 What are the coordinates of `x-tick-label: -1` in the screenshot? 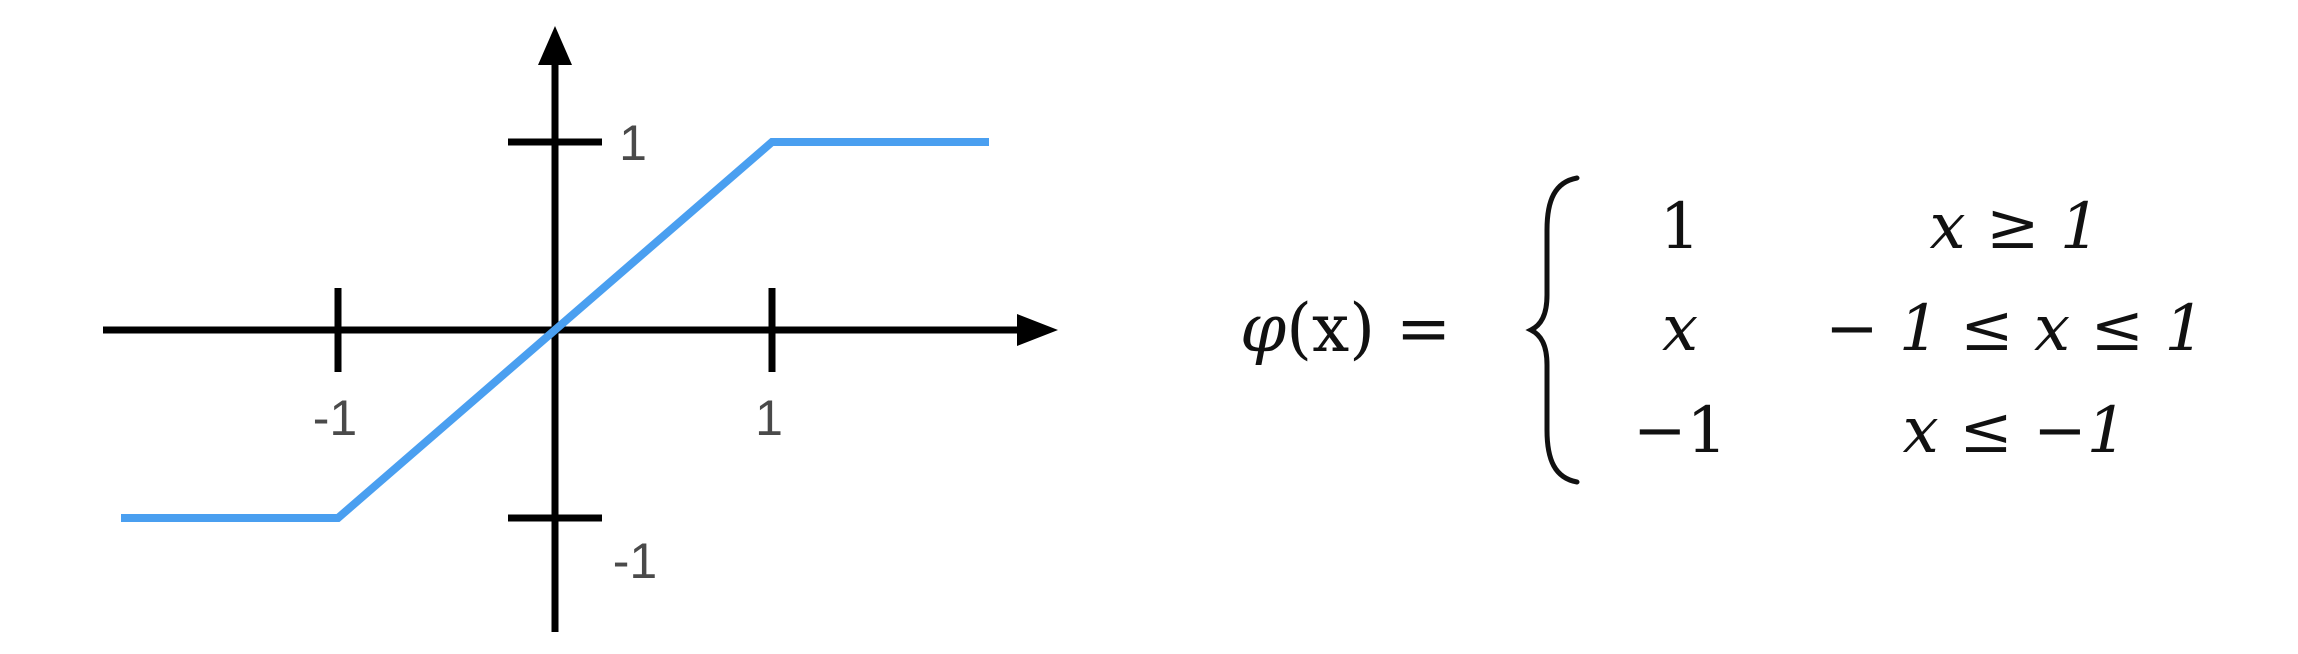 It's located at (335, 418).